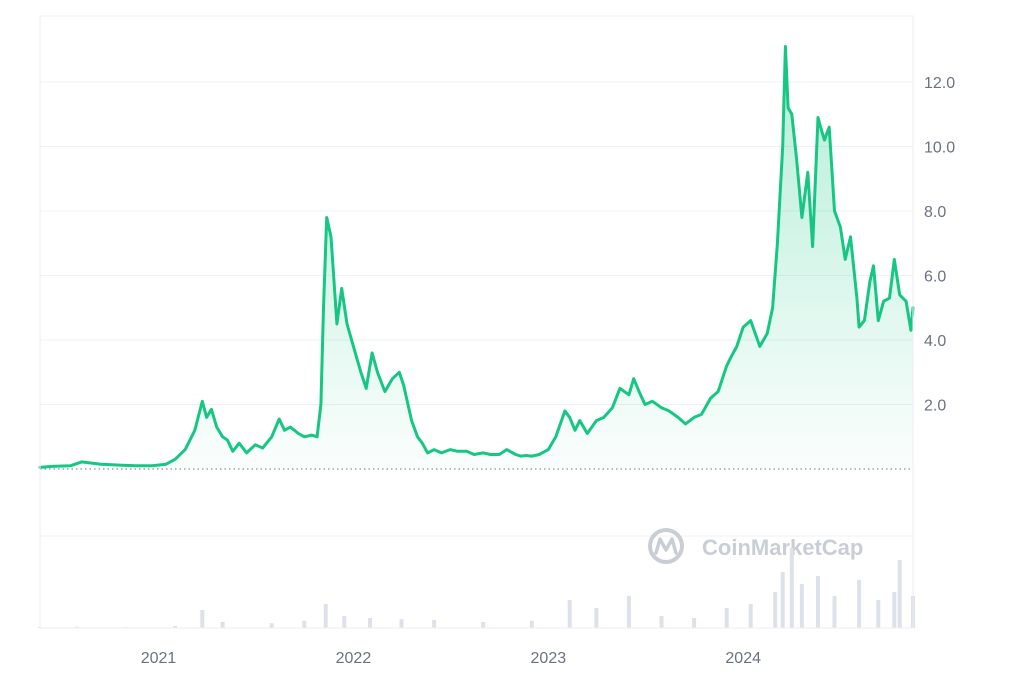 This screenshot has height=688, width=1024. What do you see at coordinates (935, 406) in the screenshot?
I see `y-tick-label: 2.0` at bounding box center [935, 406].